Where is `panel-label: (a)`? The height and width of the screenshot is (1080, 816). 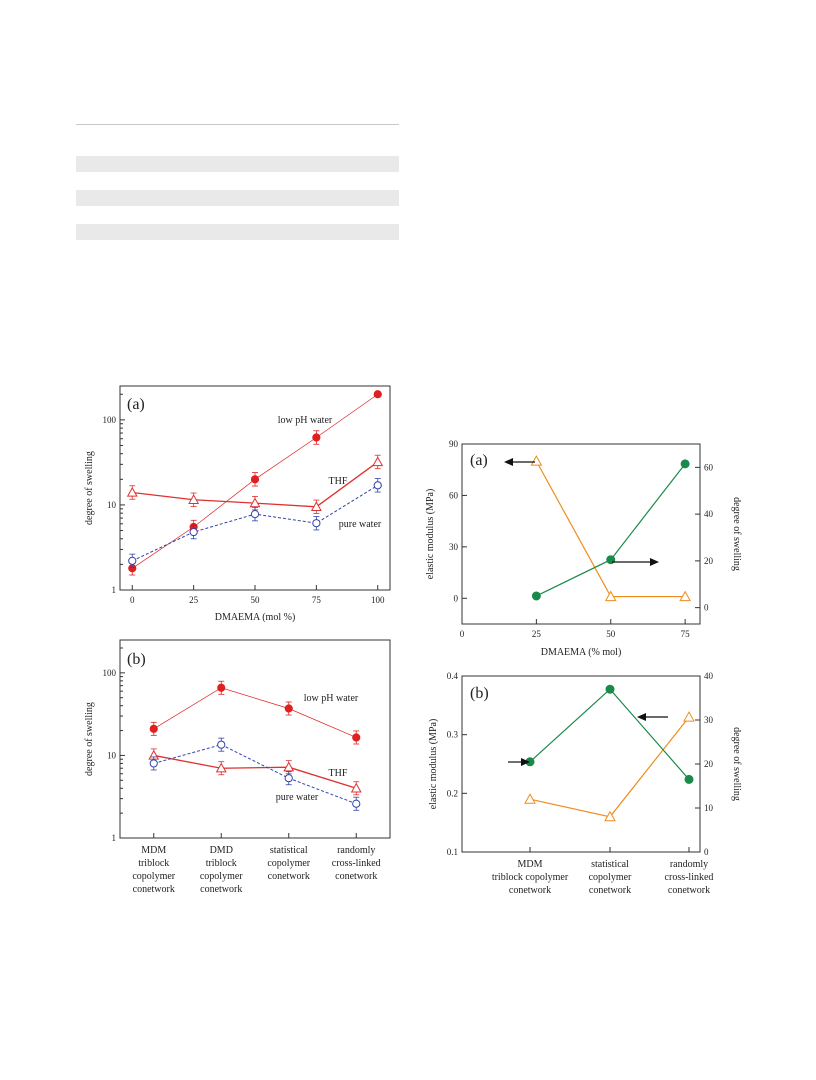 panel-label: (a) is located at coordinates (136, 404).